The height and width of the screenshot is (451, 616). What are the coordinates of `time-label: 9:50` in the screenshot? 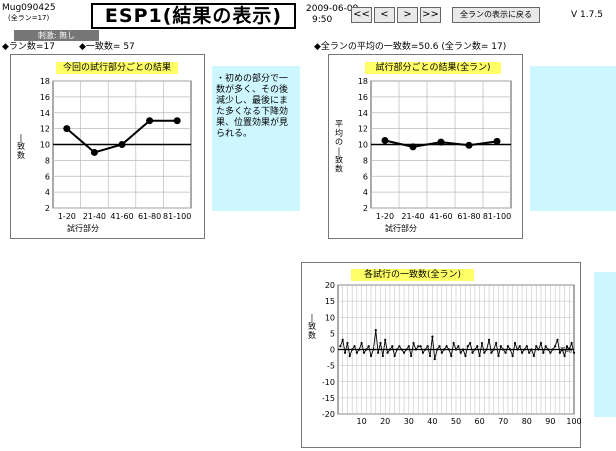 It's located at (322, 20).